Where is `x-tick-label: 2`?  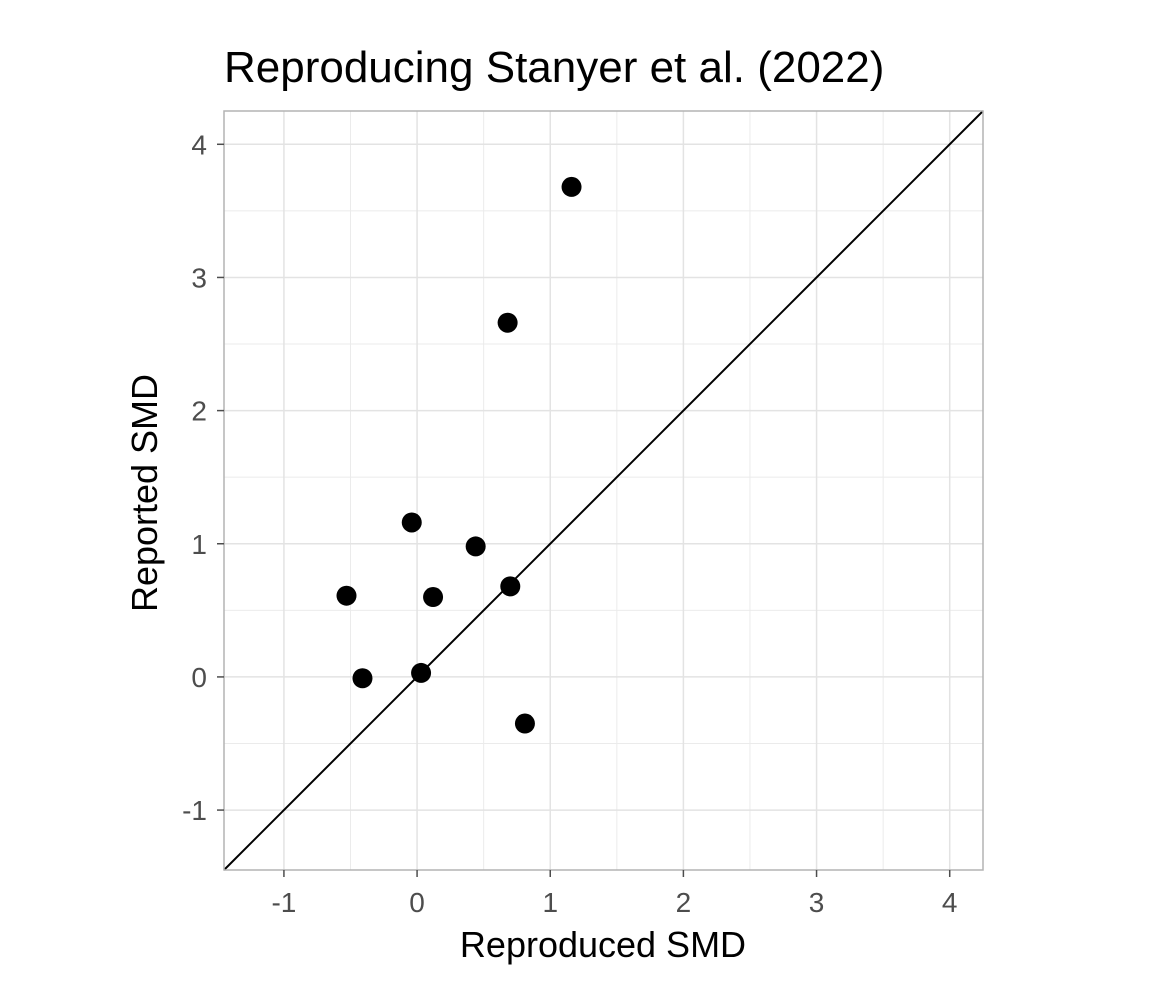
x-tick-label: 2 is located at coordinates (684, 902).